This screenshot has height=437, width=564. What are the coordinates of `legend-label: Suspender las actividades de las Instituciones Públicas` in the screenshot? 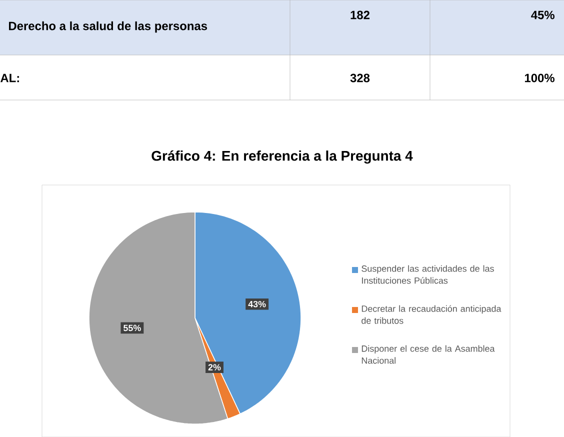 It's located at (428, 274).